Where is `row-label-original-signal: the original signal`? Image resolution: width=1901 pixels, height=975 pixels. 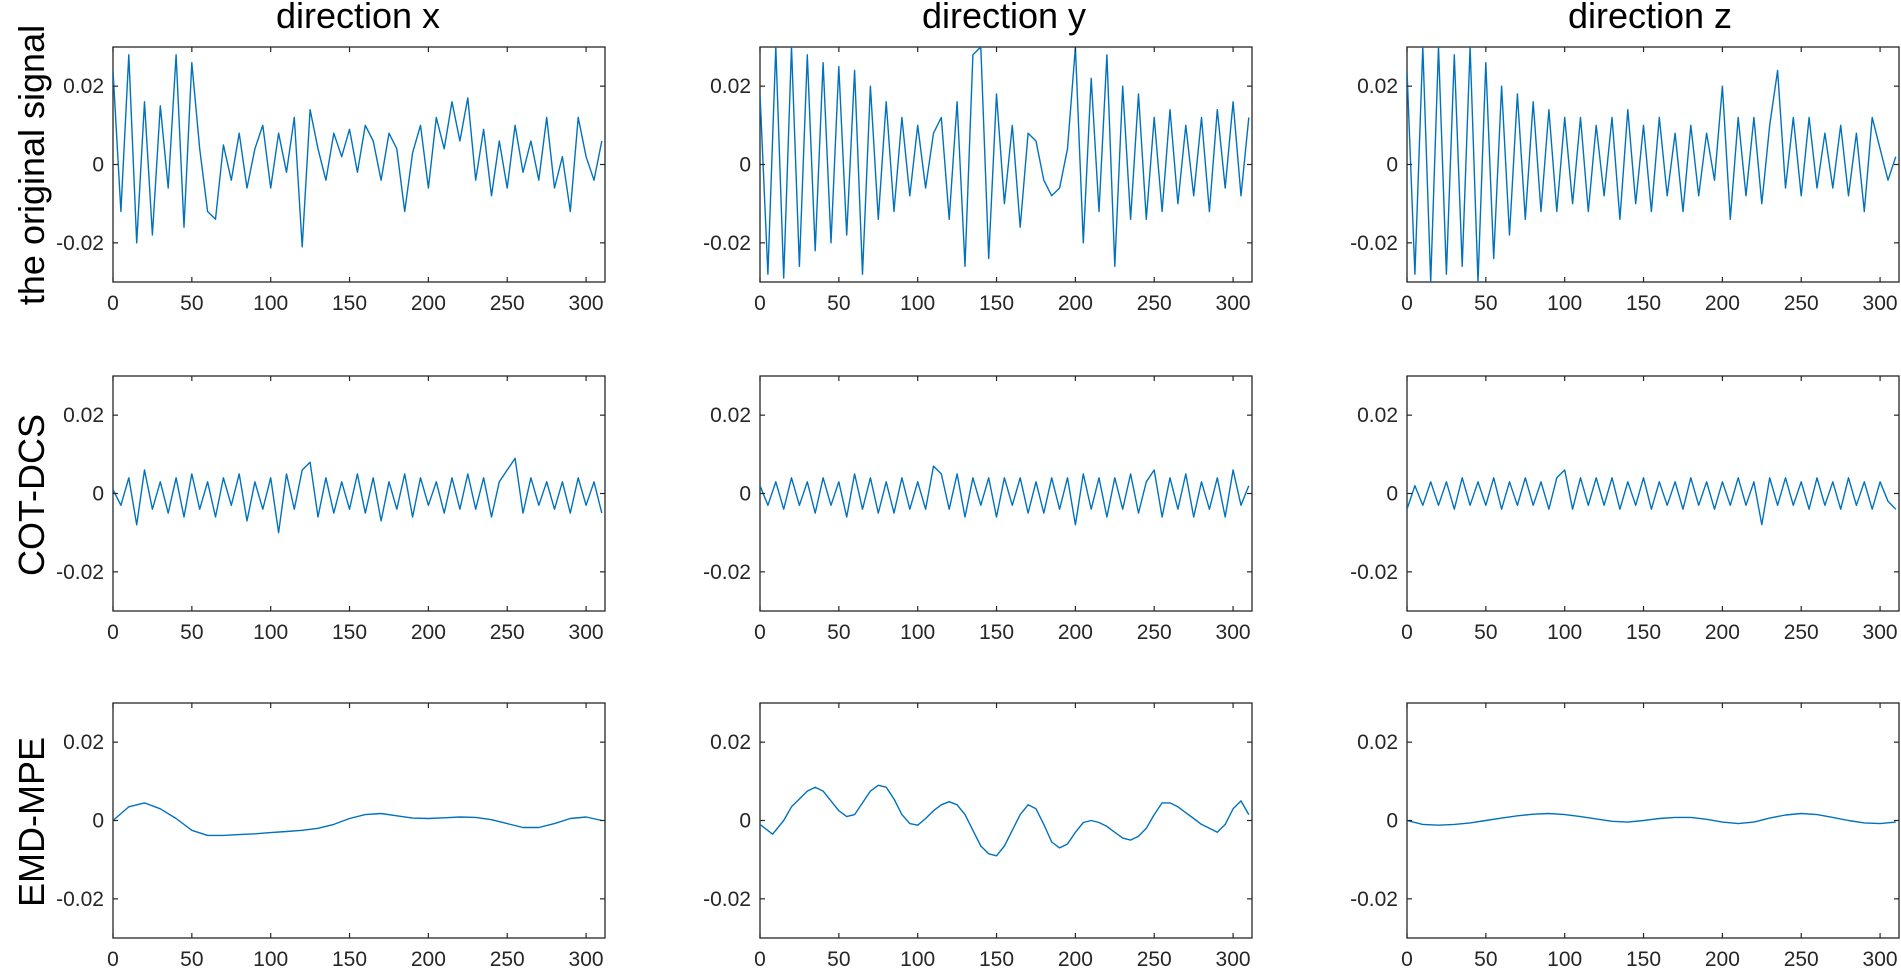
row-label-original-signal: the original signal is located at coordinates (31, 165).